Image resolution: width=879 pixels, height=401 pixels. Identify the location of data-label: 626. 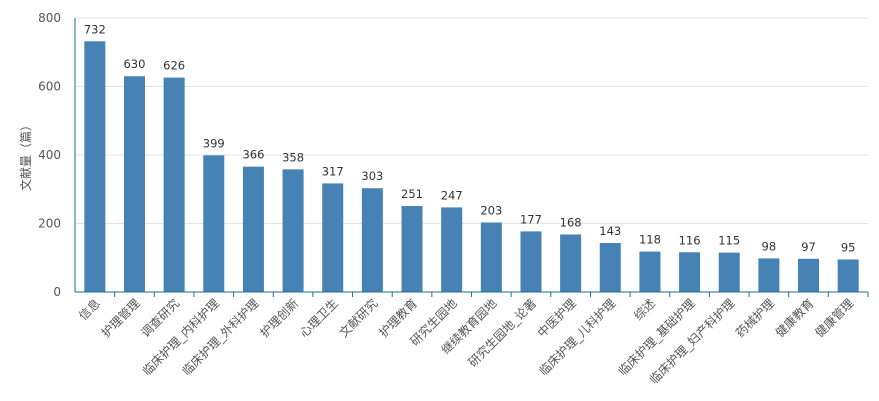
(174, 66).